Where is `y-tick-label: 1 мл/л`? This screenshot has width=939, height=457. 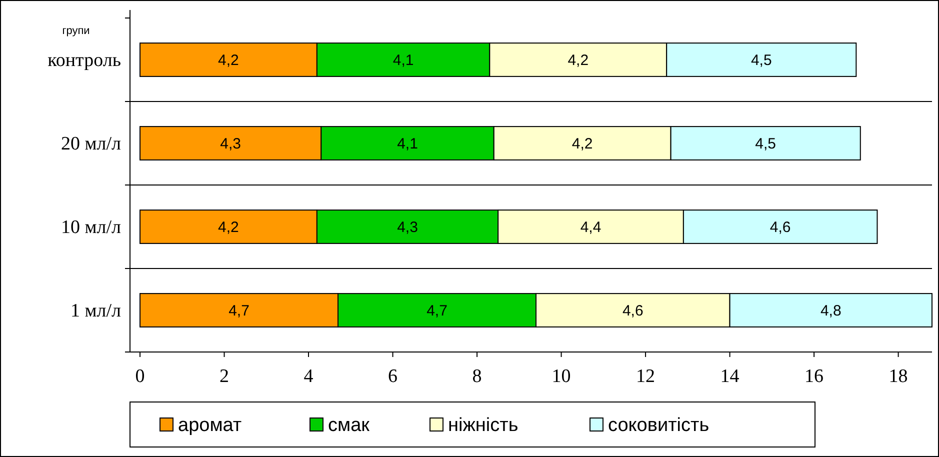
y-tick-label: 1 мл/л is located at coordinates (96, 311).